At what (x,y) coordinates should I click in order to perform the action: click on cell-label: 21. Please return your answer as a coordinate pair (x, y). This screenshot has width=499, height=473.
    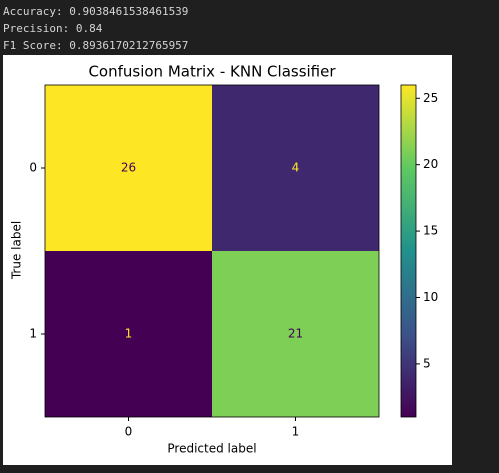
    Looking at the image, I should click on (295, 334).